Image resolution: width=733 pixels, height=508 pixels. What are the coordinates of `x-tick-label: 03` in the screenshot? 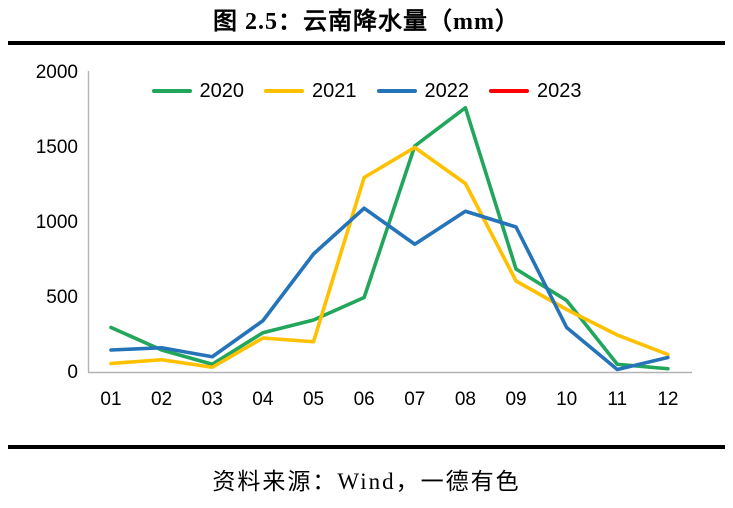 It's located at (212, 399).